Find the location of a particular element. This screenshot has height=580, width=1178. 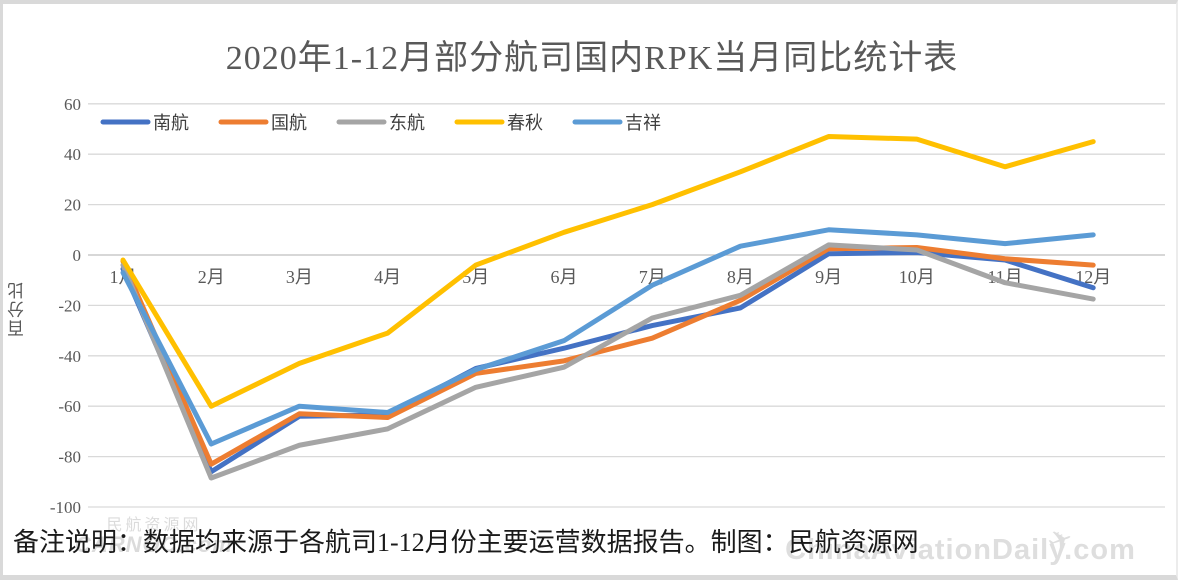

footer-note: 备注说明：数据均来源于各航司1-12月份主要运营数据报告。制图：民航资源网 is located at coordinates (466, 542).